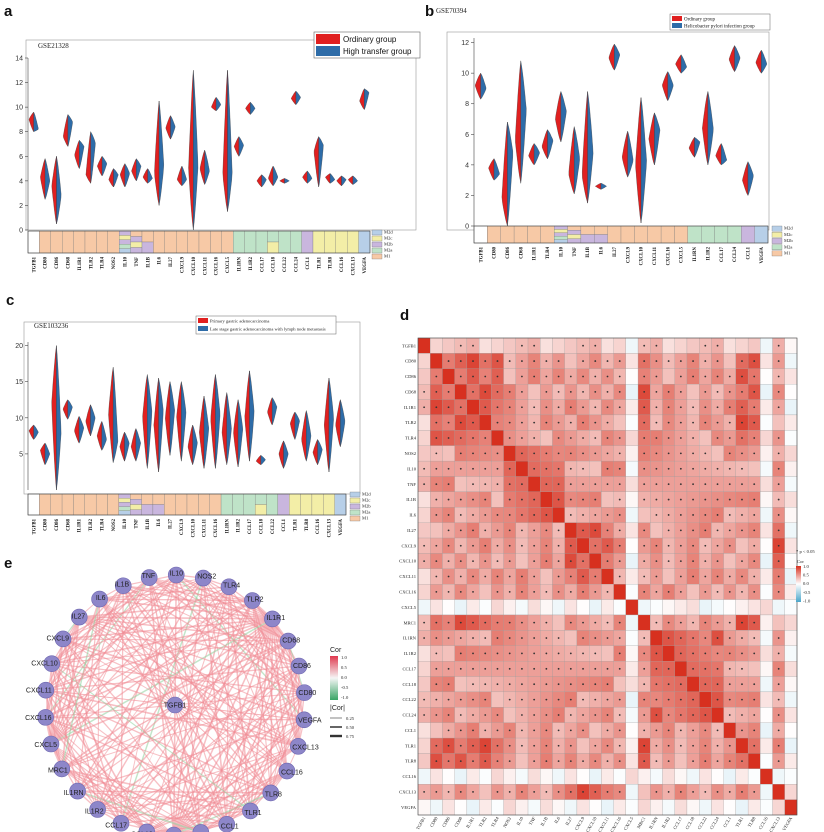  What do you see at coordinates (202, 432) in the screenshot?
I see `violin-left-cxcl11` at bounding box center [202, 432].